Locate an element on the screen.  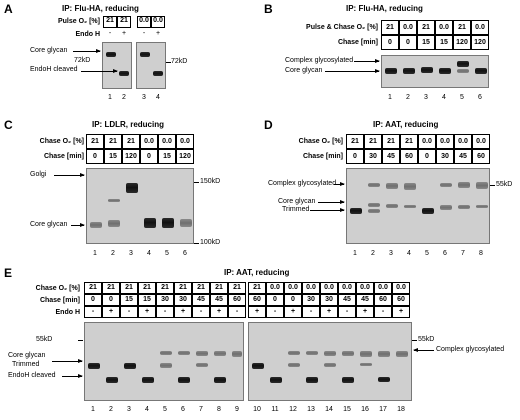
lane-number: 11 is located at coordinates (275, 409).